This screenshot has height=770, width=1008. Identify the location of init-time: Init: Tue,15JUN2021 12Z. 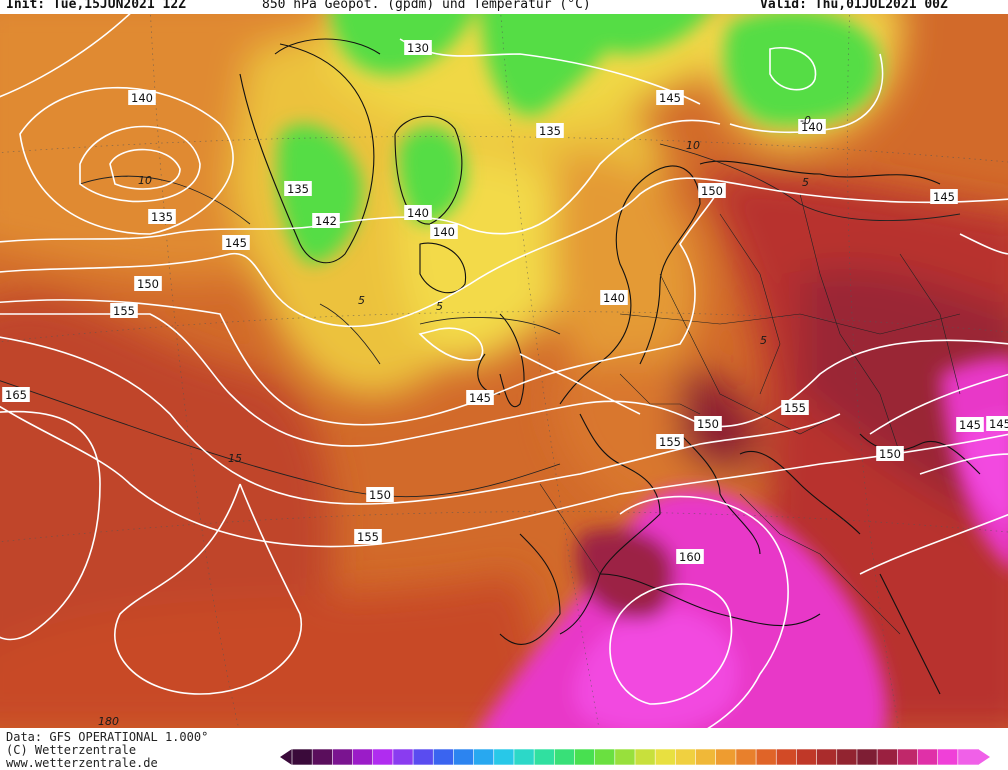
(96, 6).